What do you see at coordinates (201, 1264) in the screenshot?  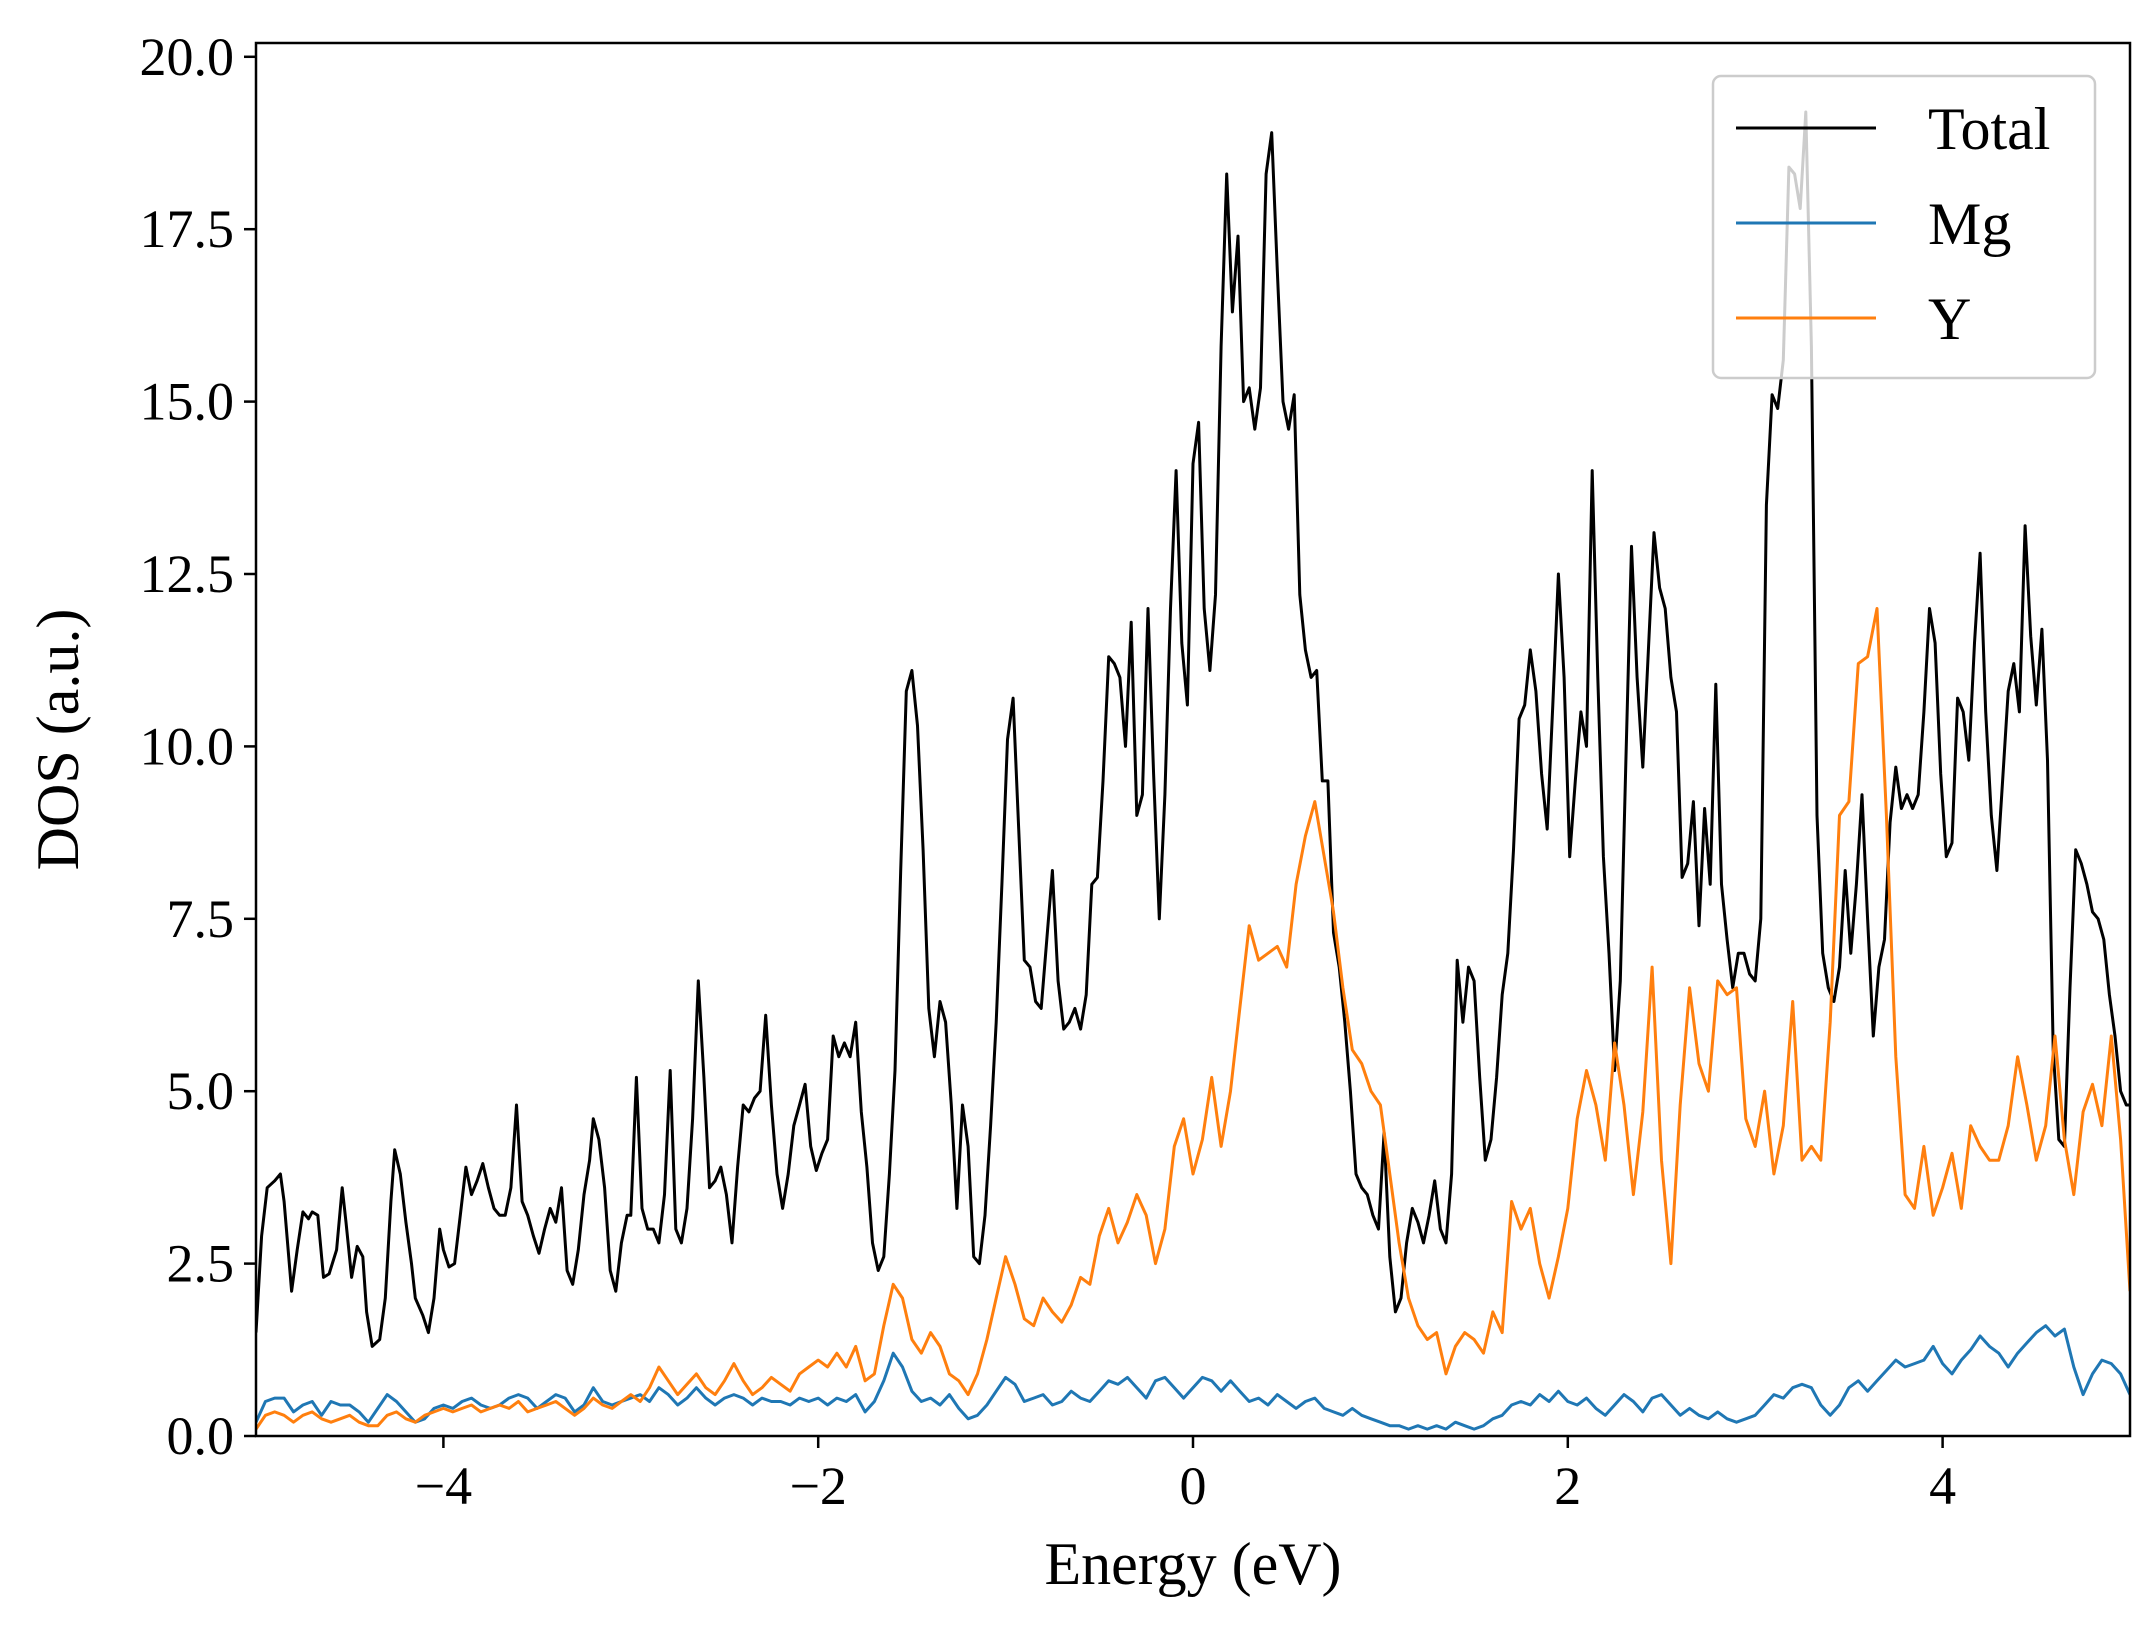 I see `y-tick-label: 2.5` at bounding box center [201, 1264].